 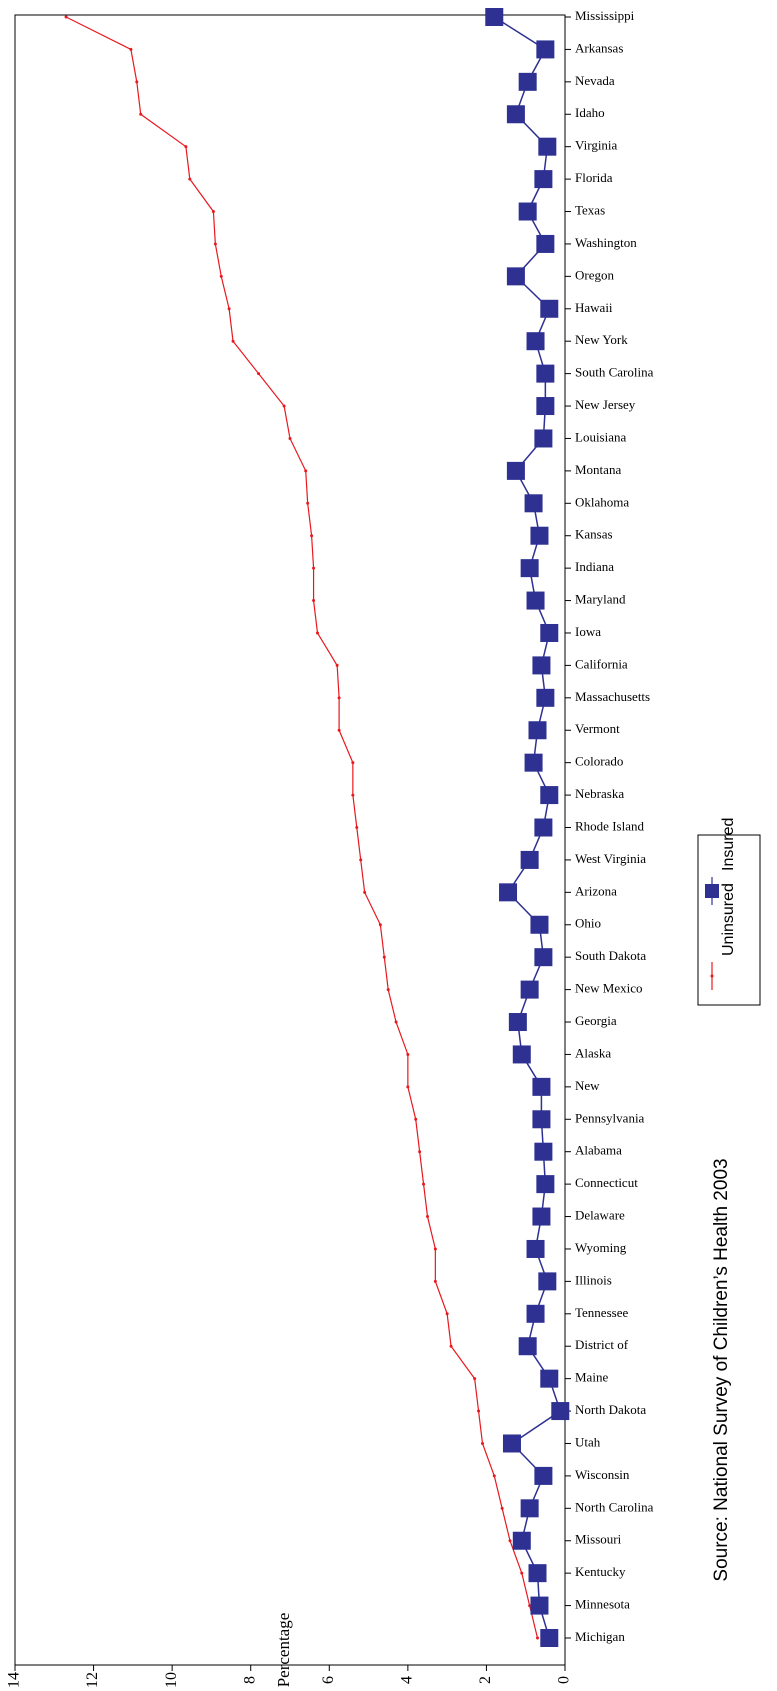 I want to click on x-tick-label: Georgia, so click(x=596, y=1020).